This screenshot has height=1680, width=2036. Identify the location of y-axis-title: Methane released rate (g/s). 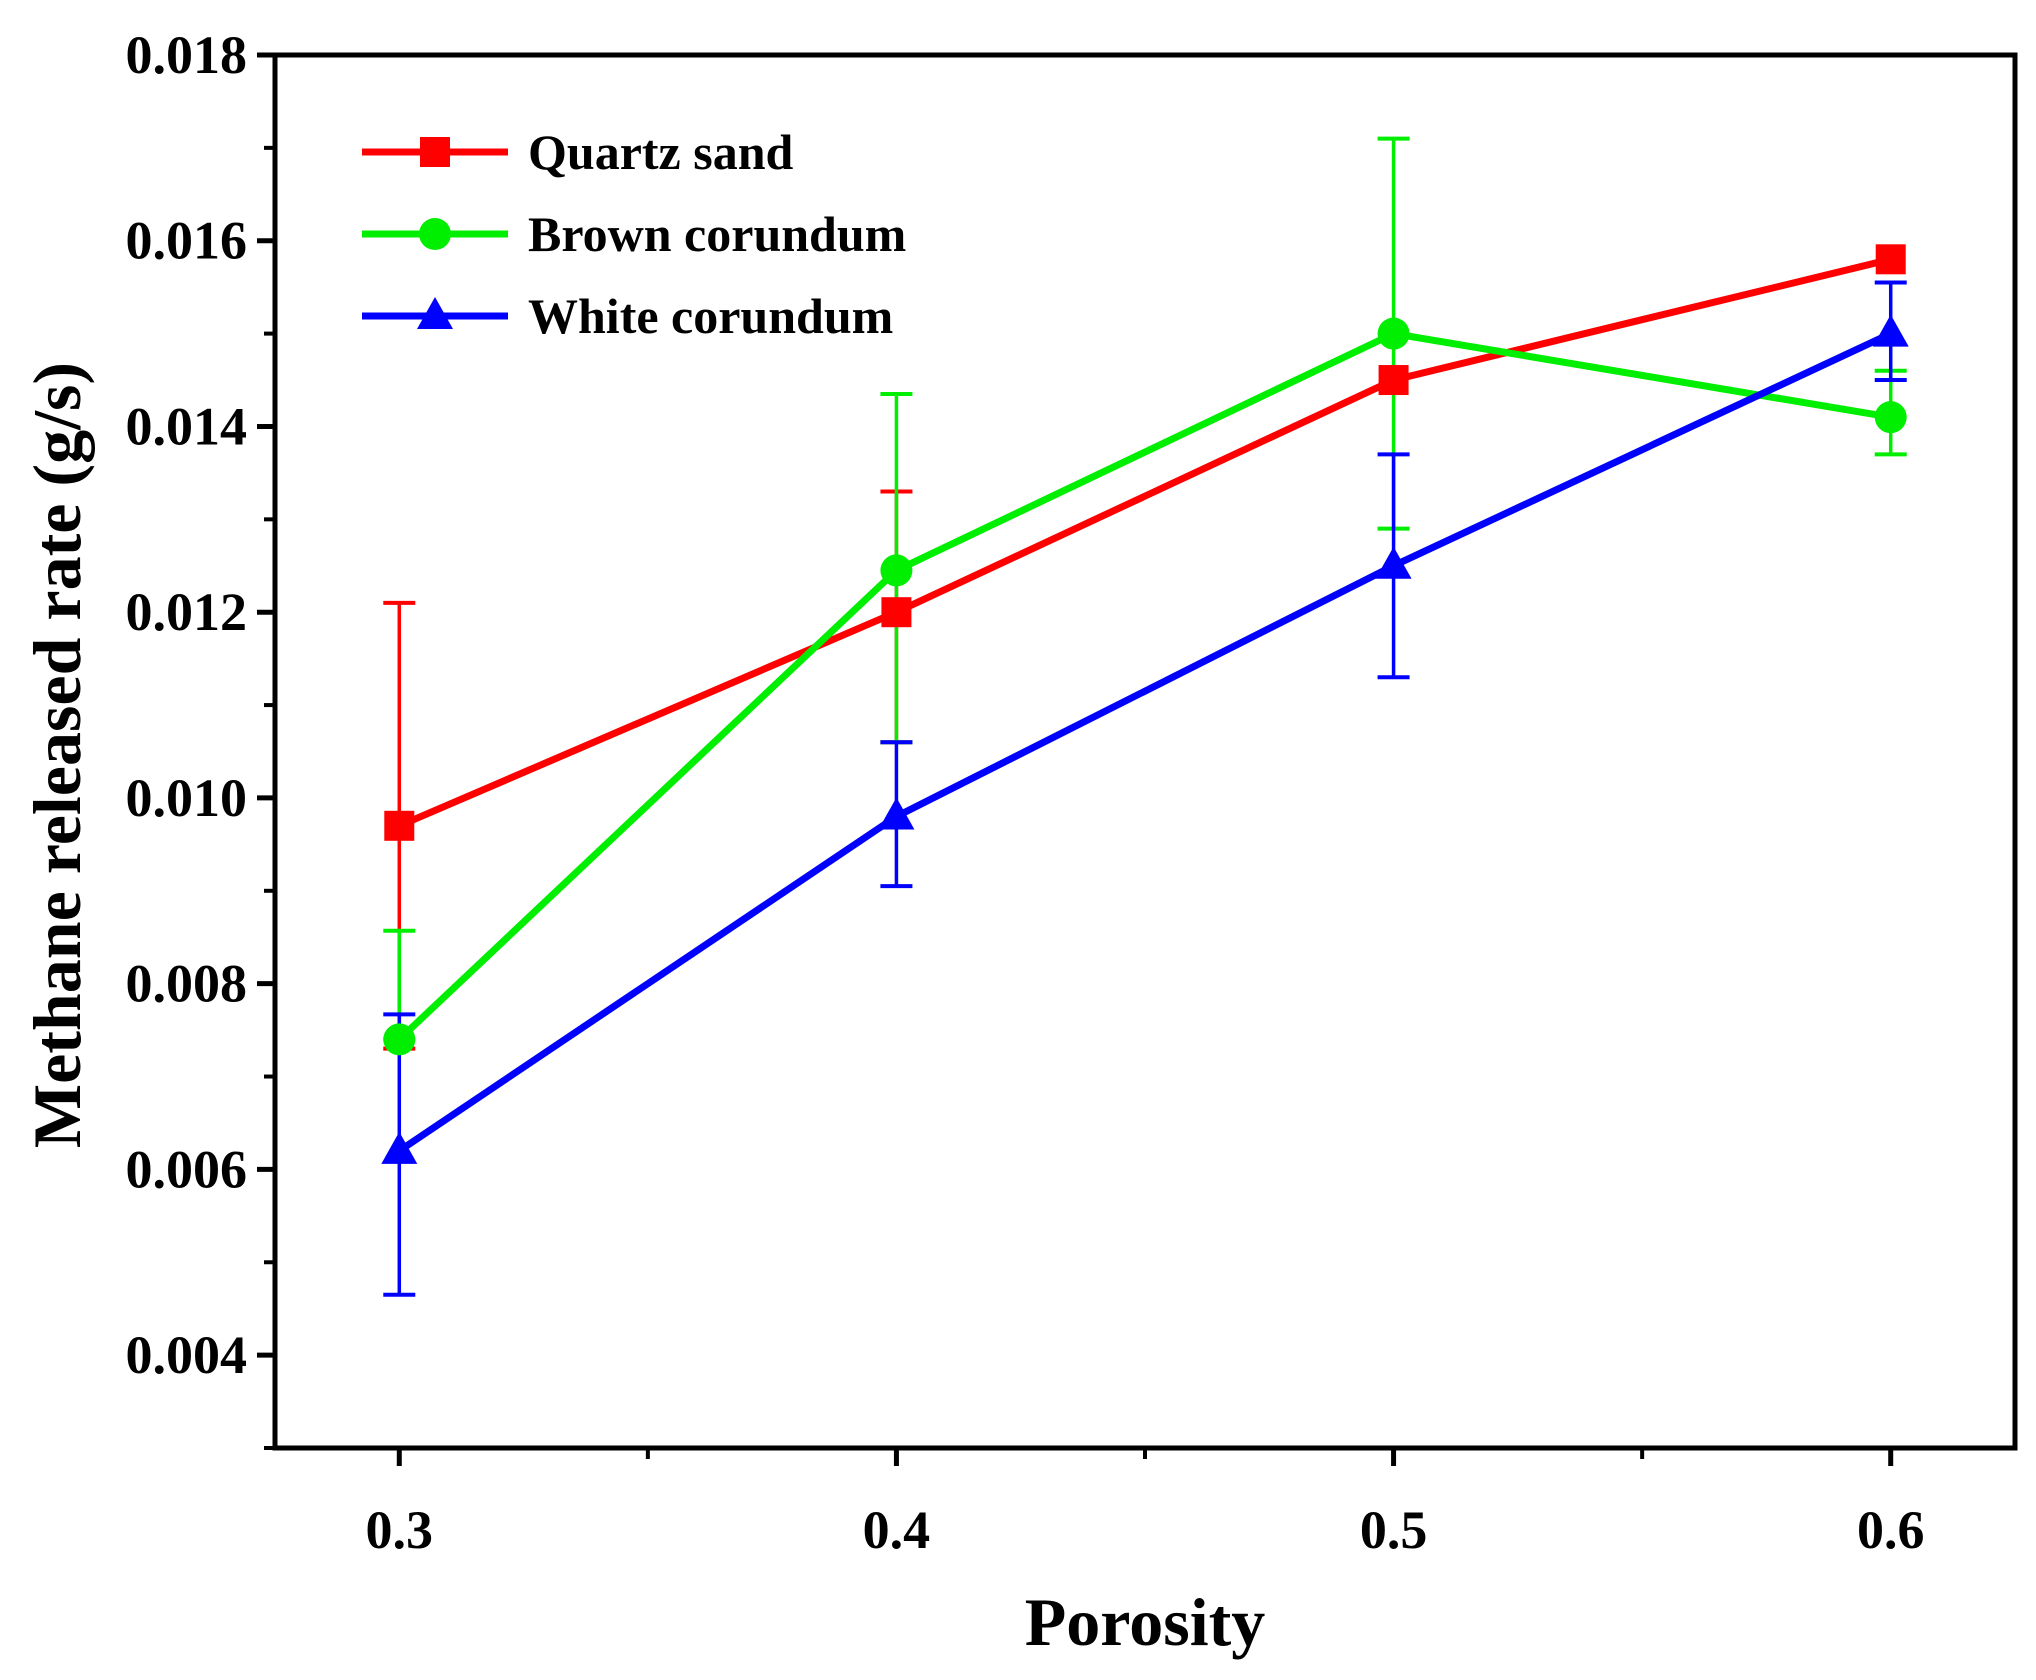
(57, 755).